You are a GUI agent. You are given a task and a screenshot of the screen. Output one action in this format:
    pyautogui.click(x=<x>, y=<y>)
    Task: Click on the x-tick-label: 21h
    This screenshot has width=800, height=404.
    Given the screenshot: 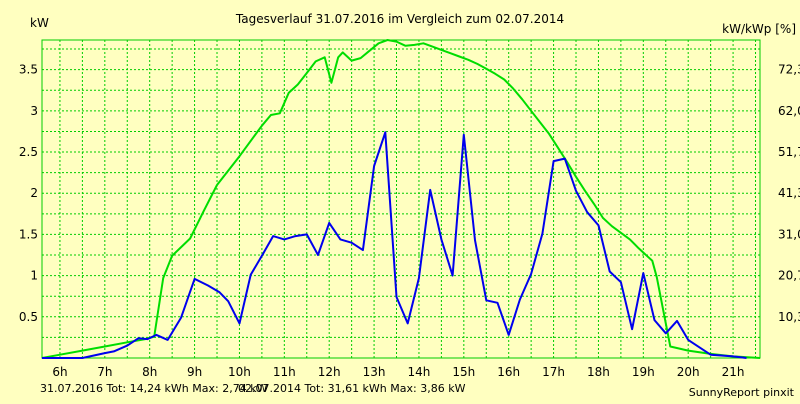 What is the action you would take?
    pyautogui.click(x=733, y=372)
    